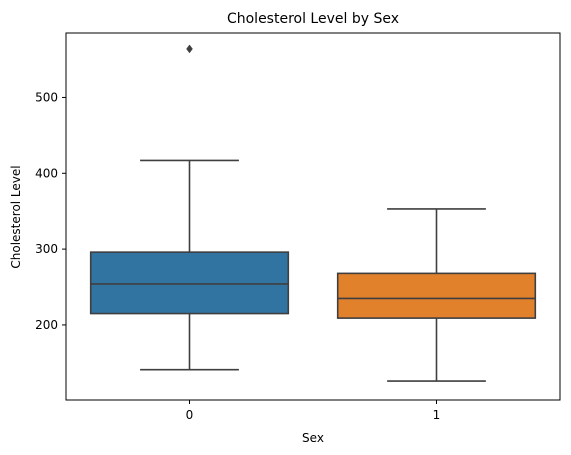 The width and height of the screenshot is (571, 455). Describe the element at coordinates (190, 415) in the screenshot. I see `x-tick-label: 0` at that location.